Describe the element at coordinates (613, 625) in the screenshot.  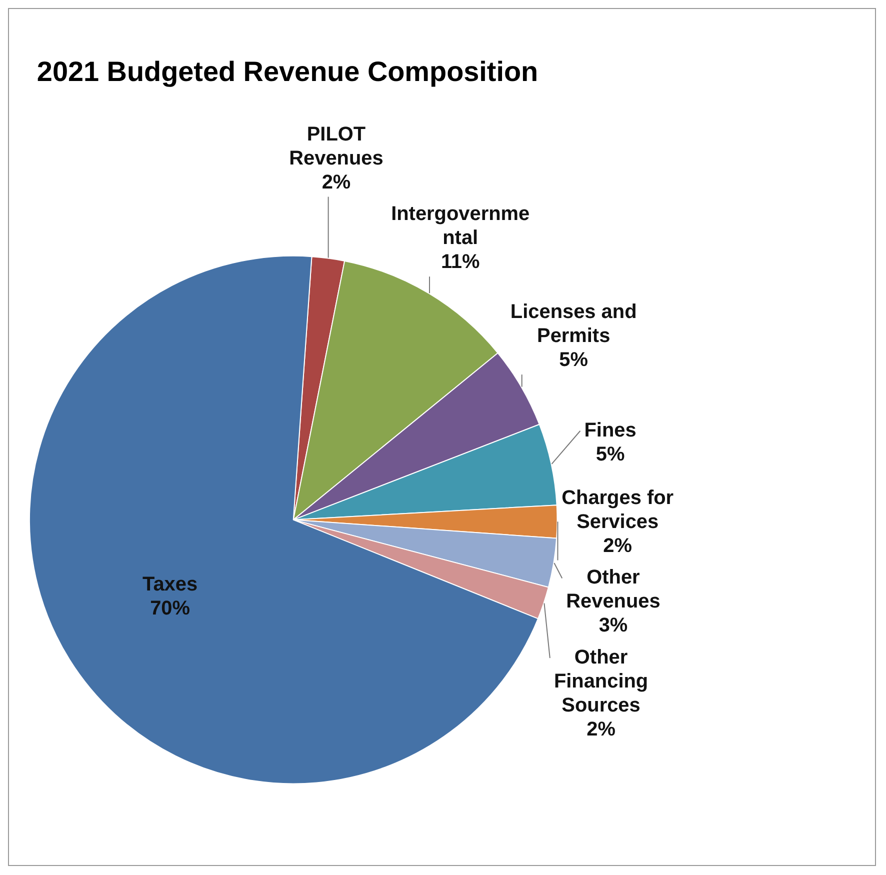
I see `data-label: 3%` at that location.